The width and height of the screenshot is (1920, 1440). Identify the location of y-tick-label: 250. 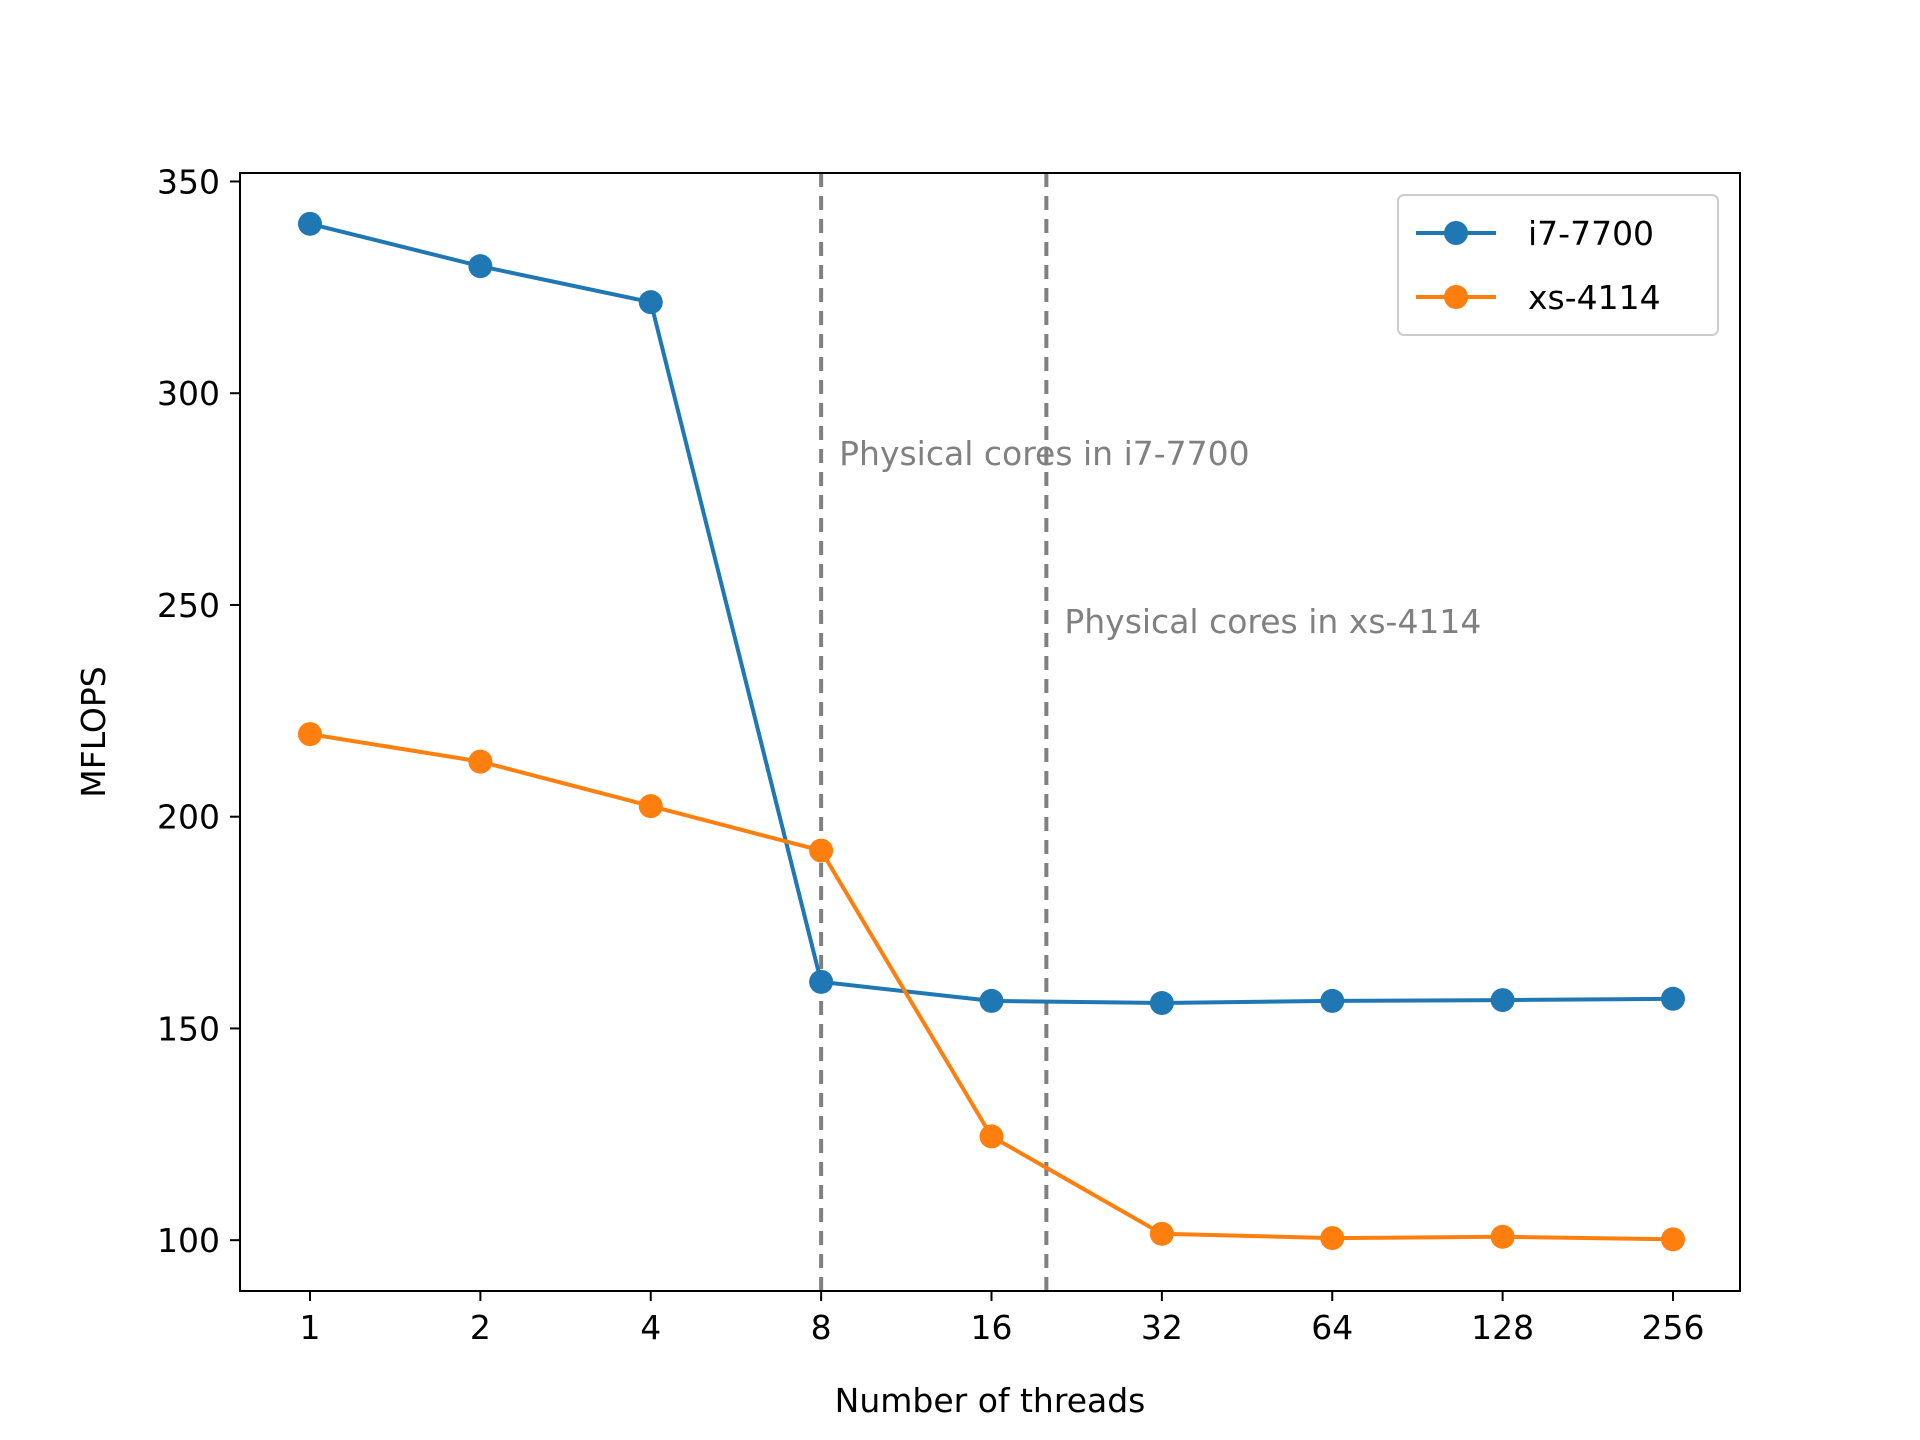
(188, 605).